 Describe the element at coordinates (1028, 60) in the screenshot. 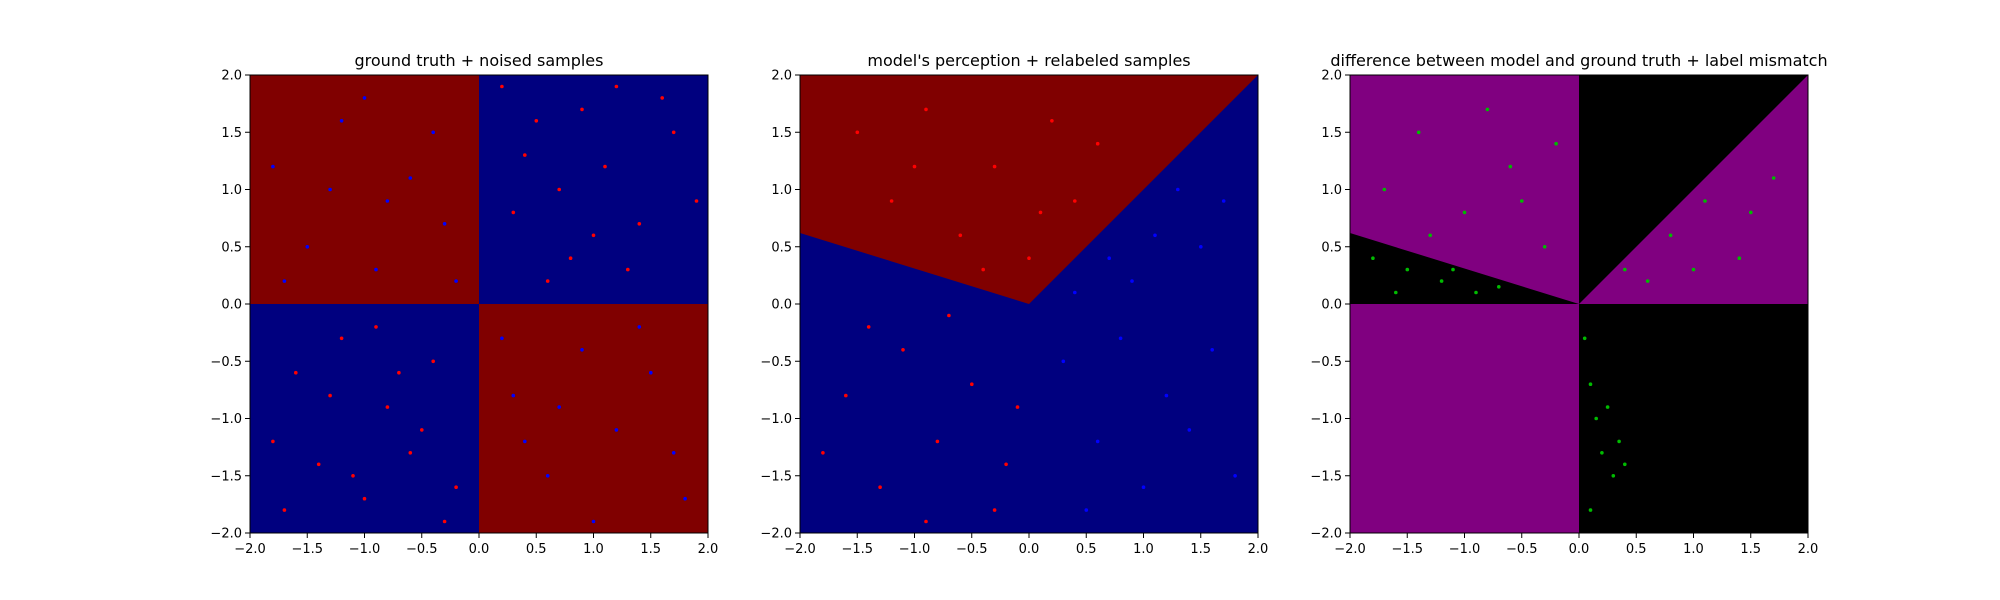

I see `chart-title: model's perception + relabeled samples` at that location.